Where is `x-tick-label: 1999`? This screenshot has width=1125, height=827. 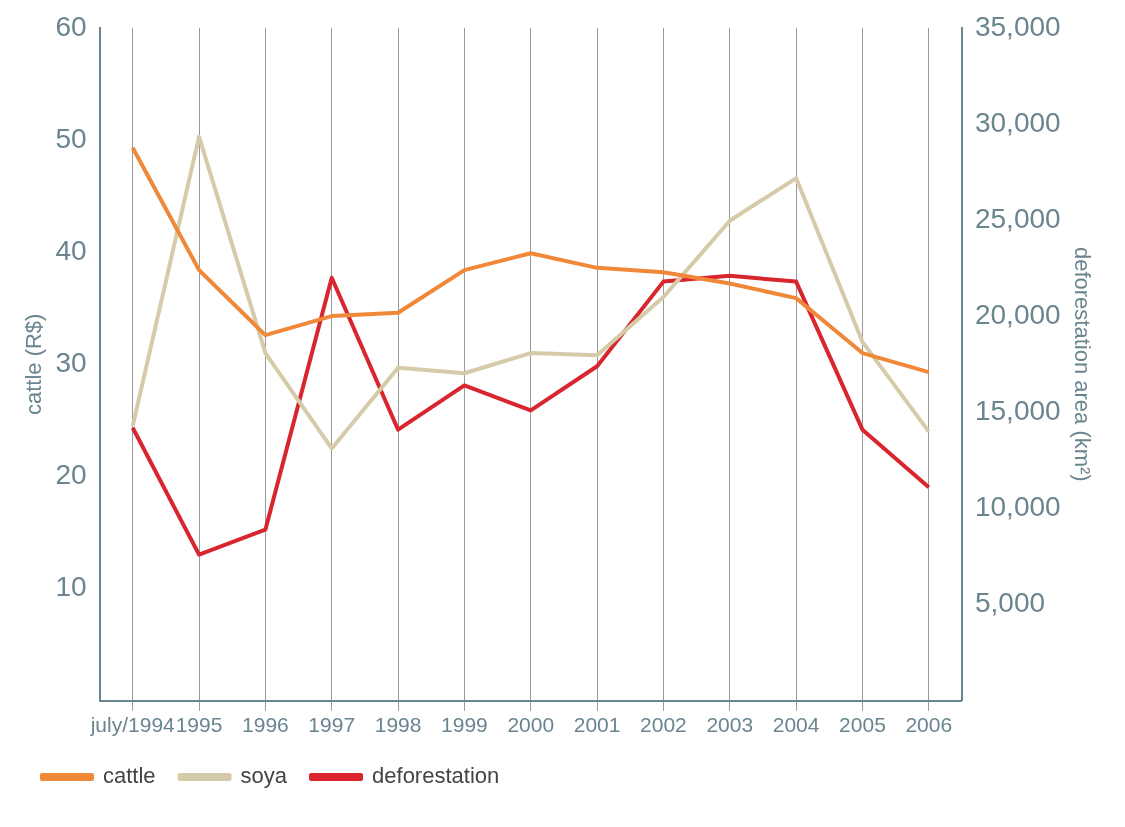
x-tick-label: 1999 is located at coordinates (464, 725).